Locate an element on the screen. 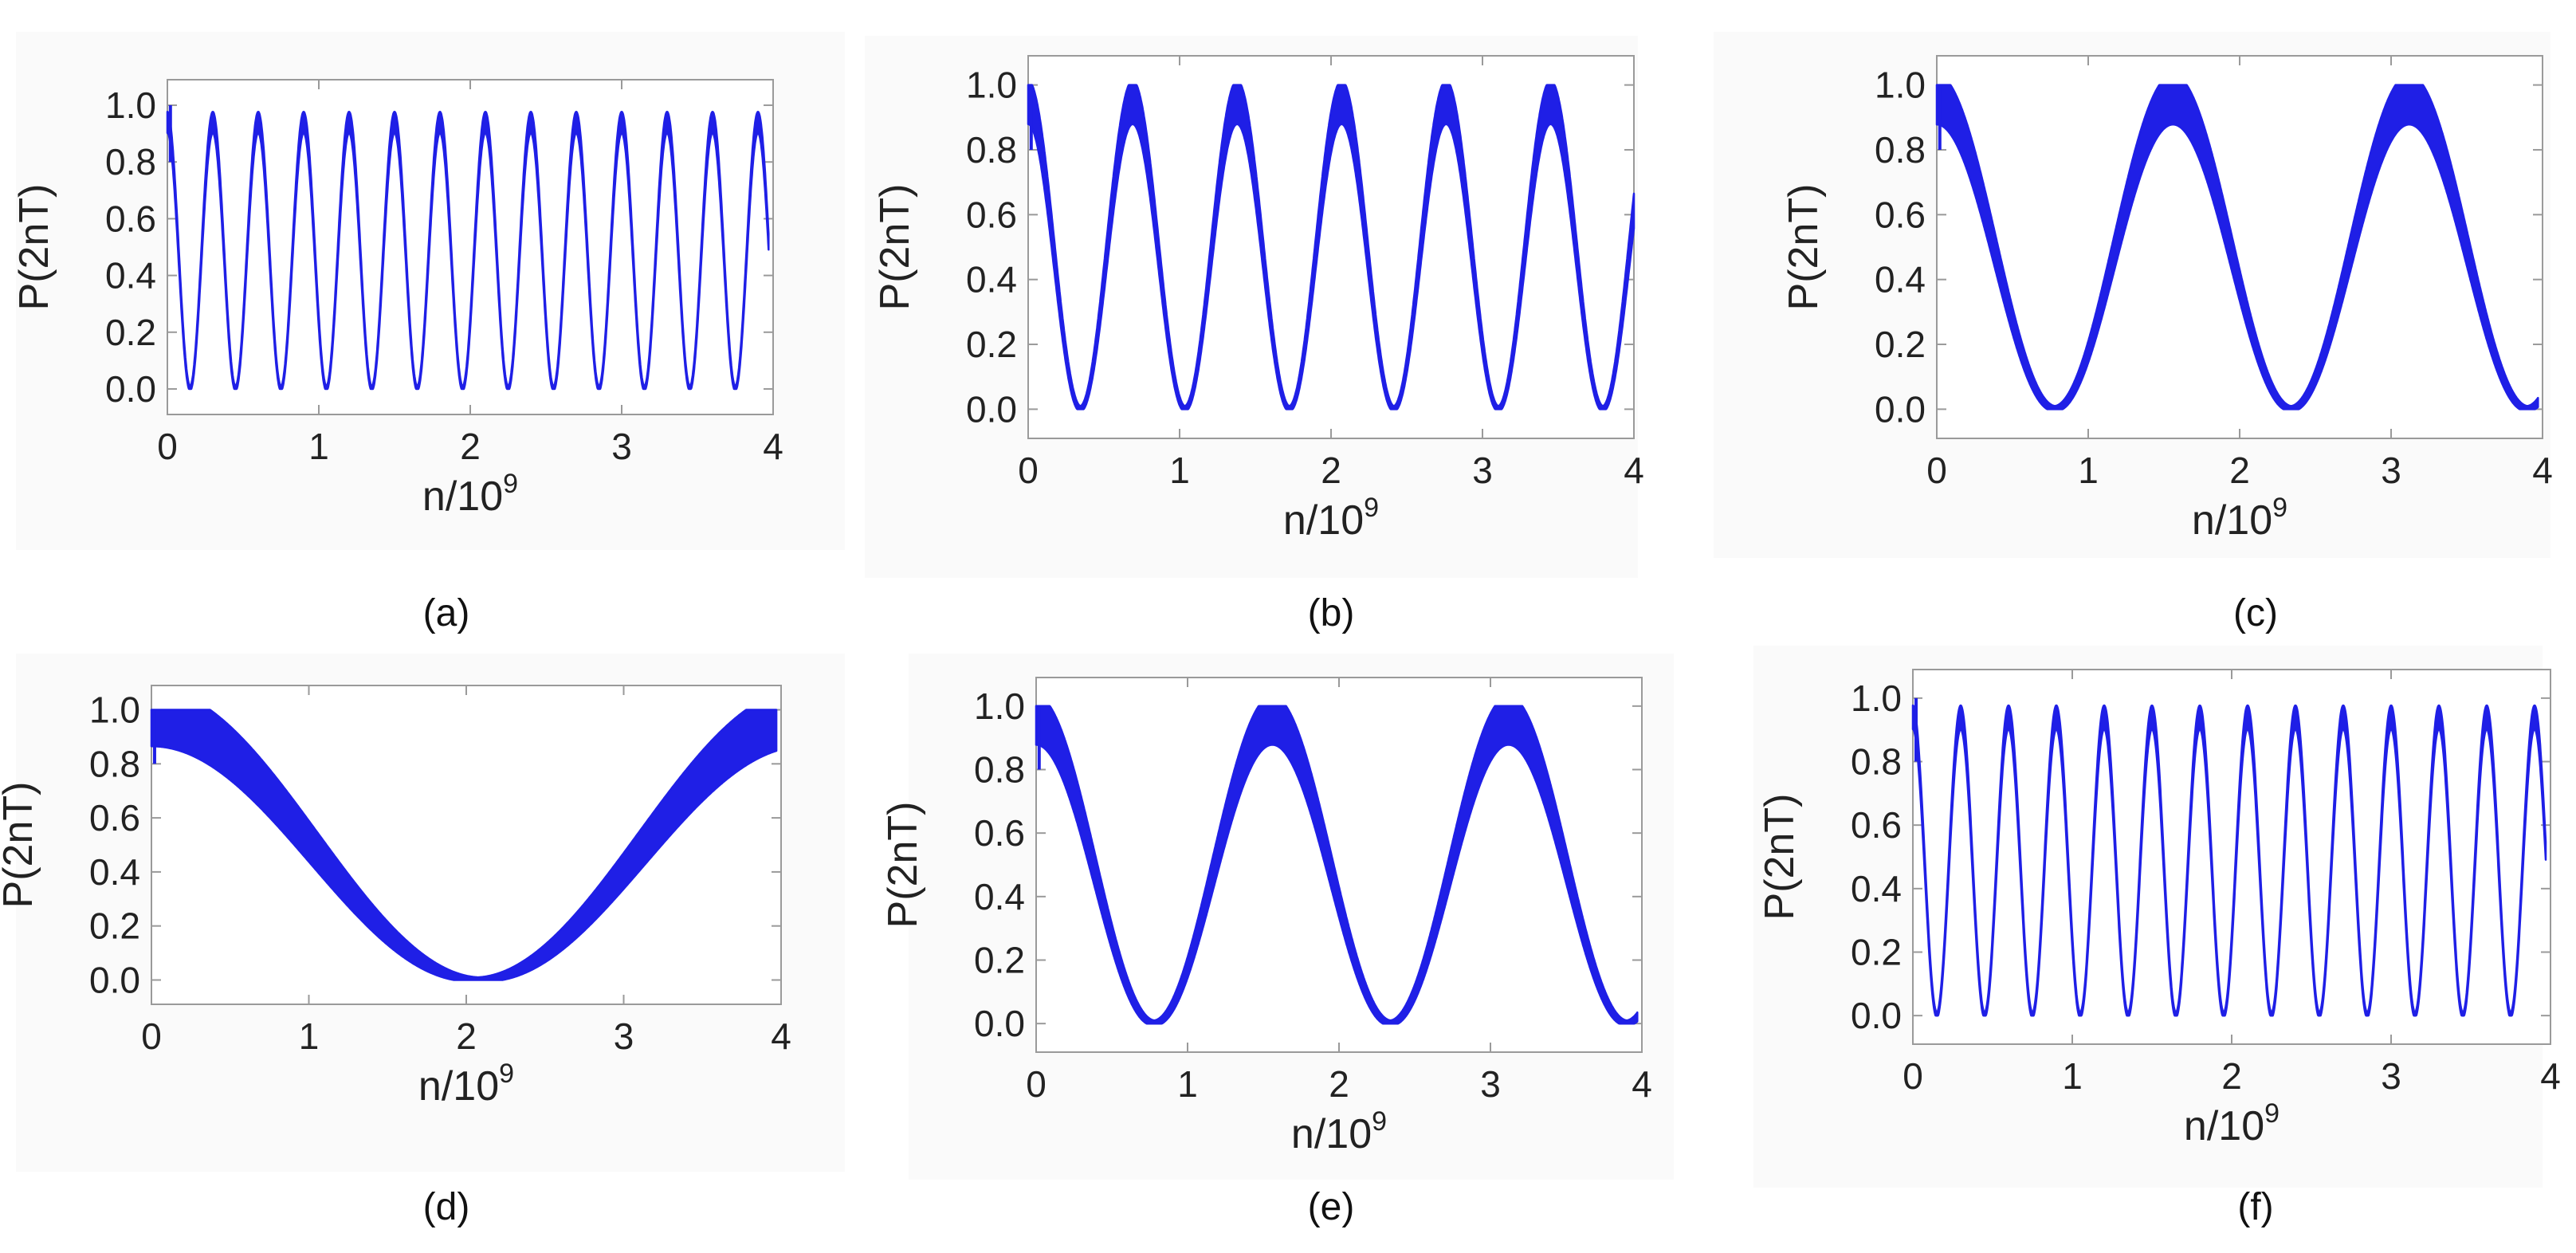 The width and height of the screenshot is (2576, 1253). caption-c: (c) is located at coordinates (2255, 613).